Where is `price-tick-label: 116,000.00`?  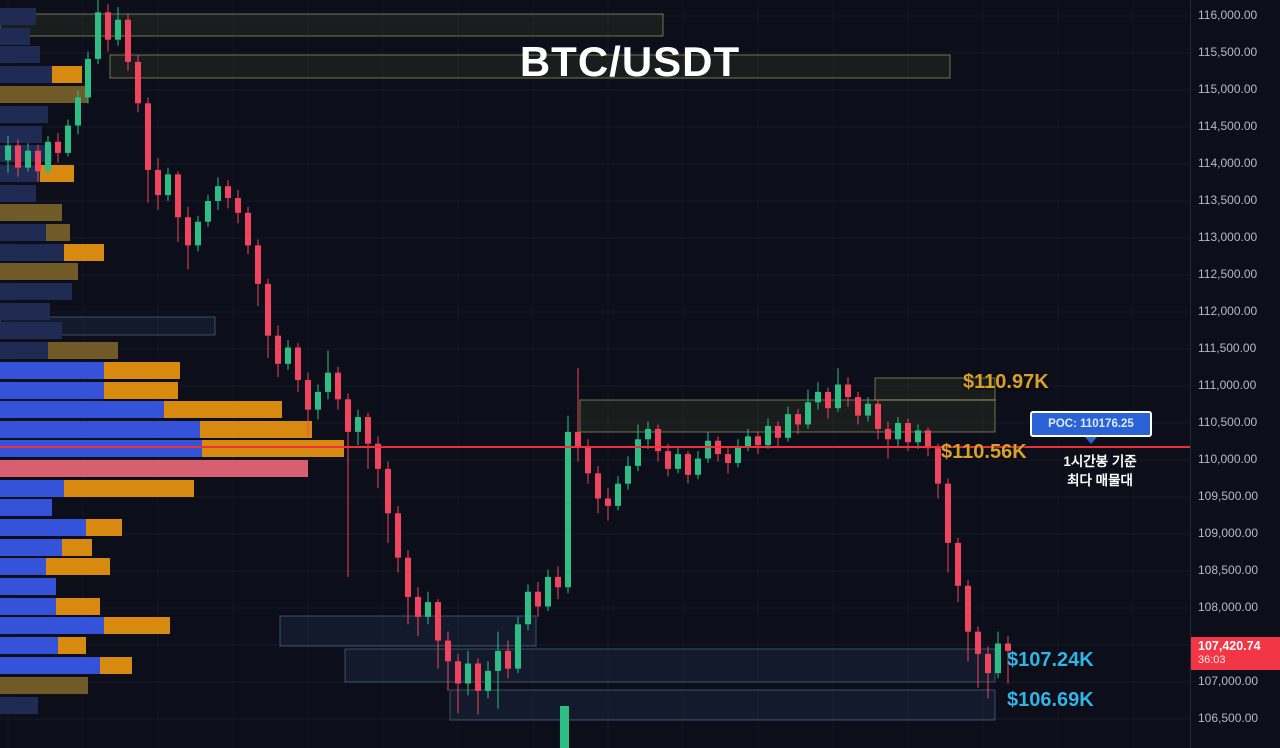 price-tick-label: 116,000.00 is located at coordinates (1228, 15).